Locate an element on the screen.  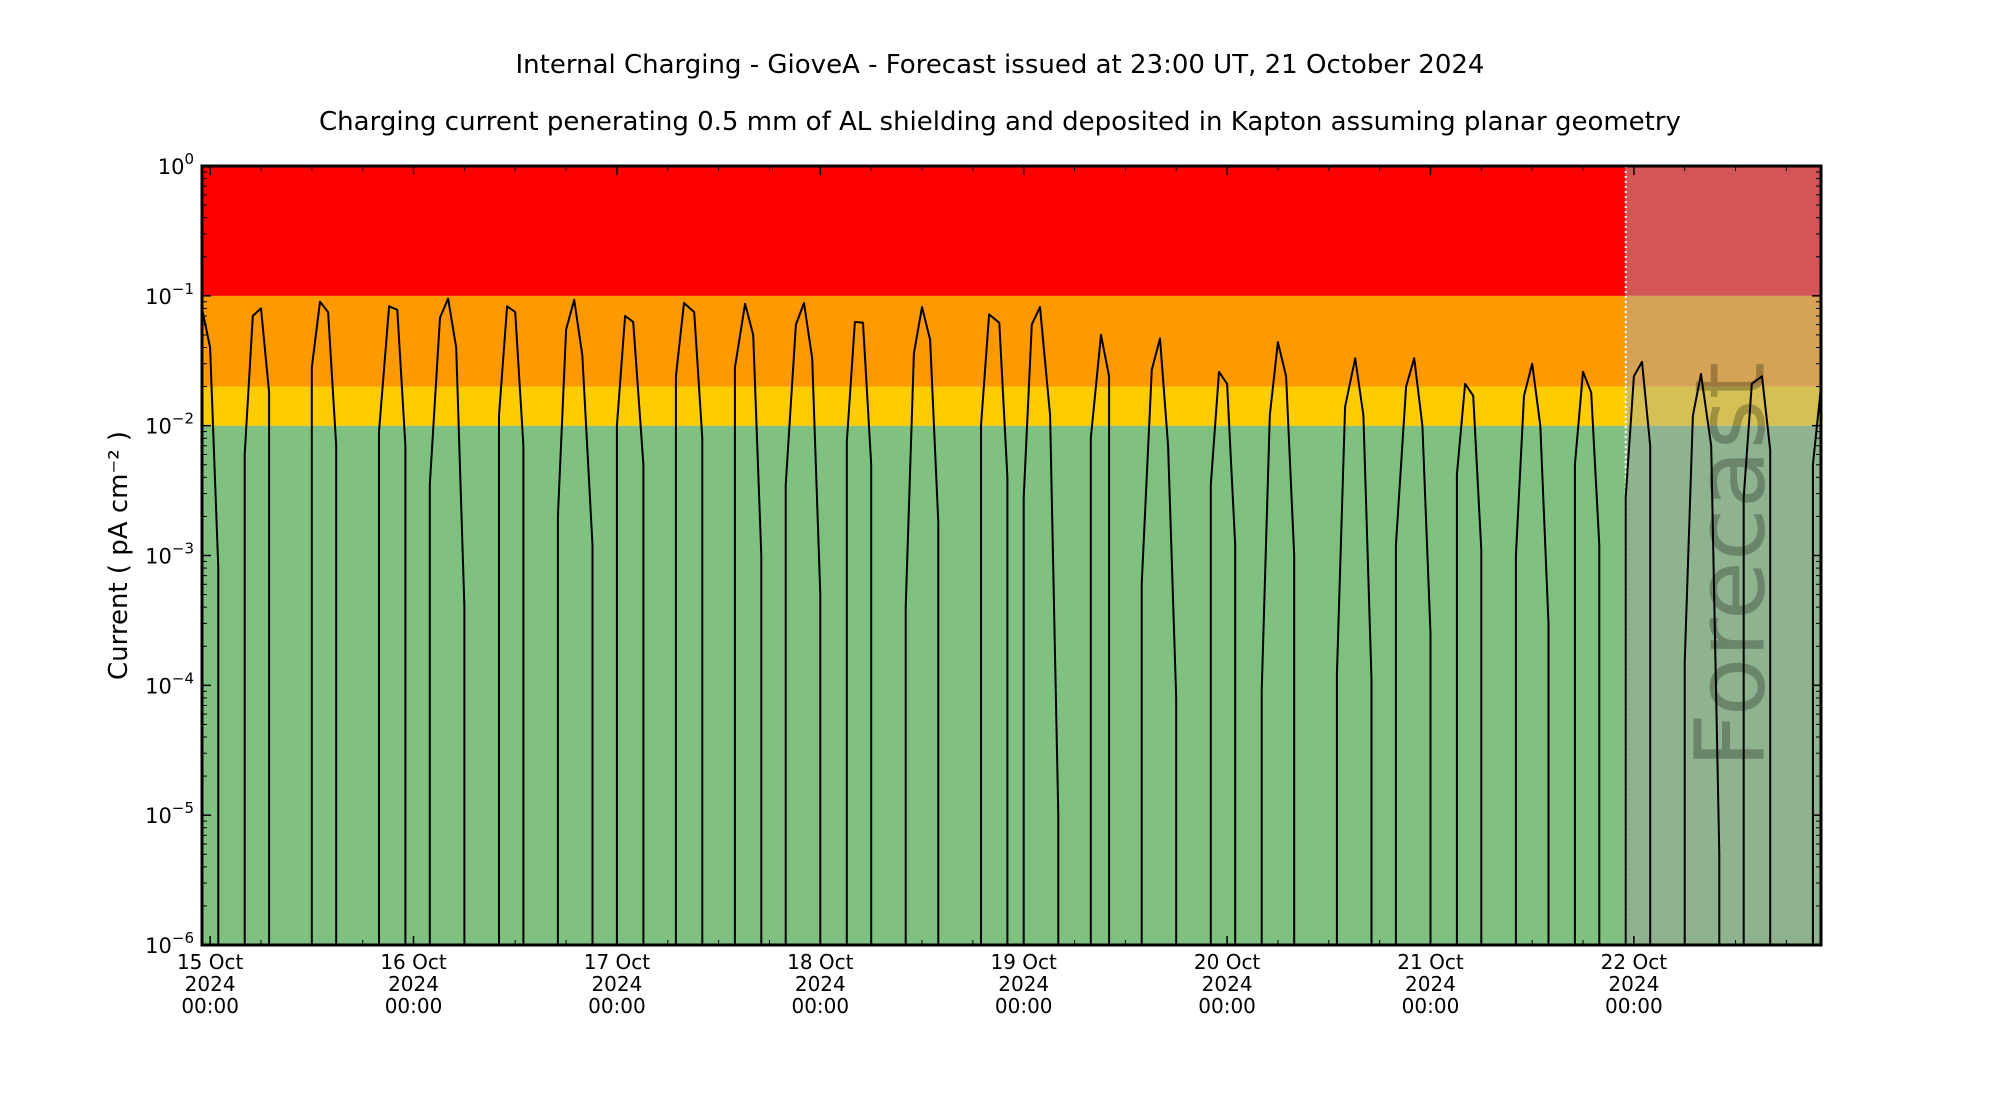
y-tick-label: 10⁻⁴ is located at coordinates (169, 683).